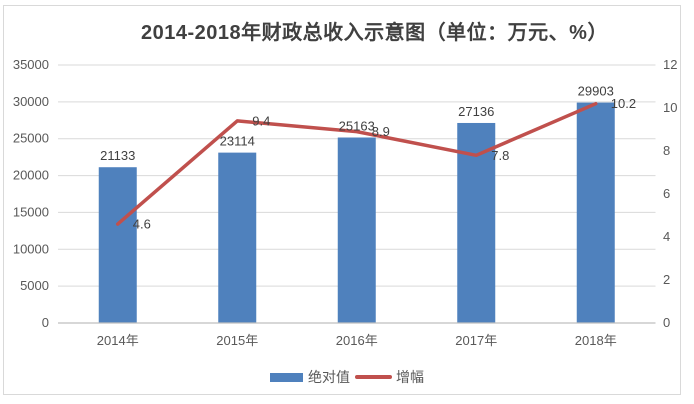 The height and width of the screenshot is (404, 694). Describe the element at coordinates (666, 193) in the screenshot. I see `right-axis-tick: 6` at that location.